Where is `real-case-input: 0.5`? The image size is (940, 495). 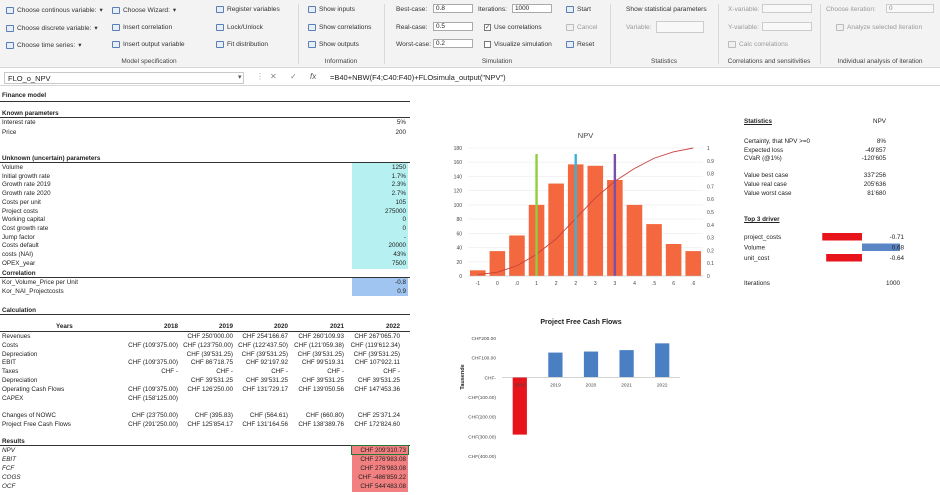
real-case-input: 0.5 is located at coordinates (453, 26).